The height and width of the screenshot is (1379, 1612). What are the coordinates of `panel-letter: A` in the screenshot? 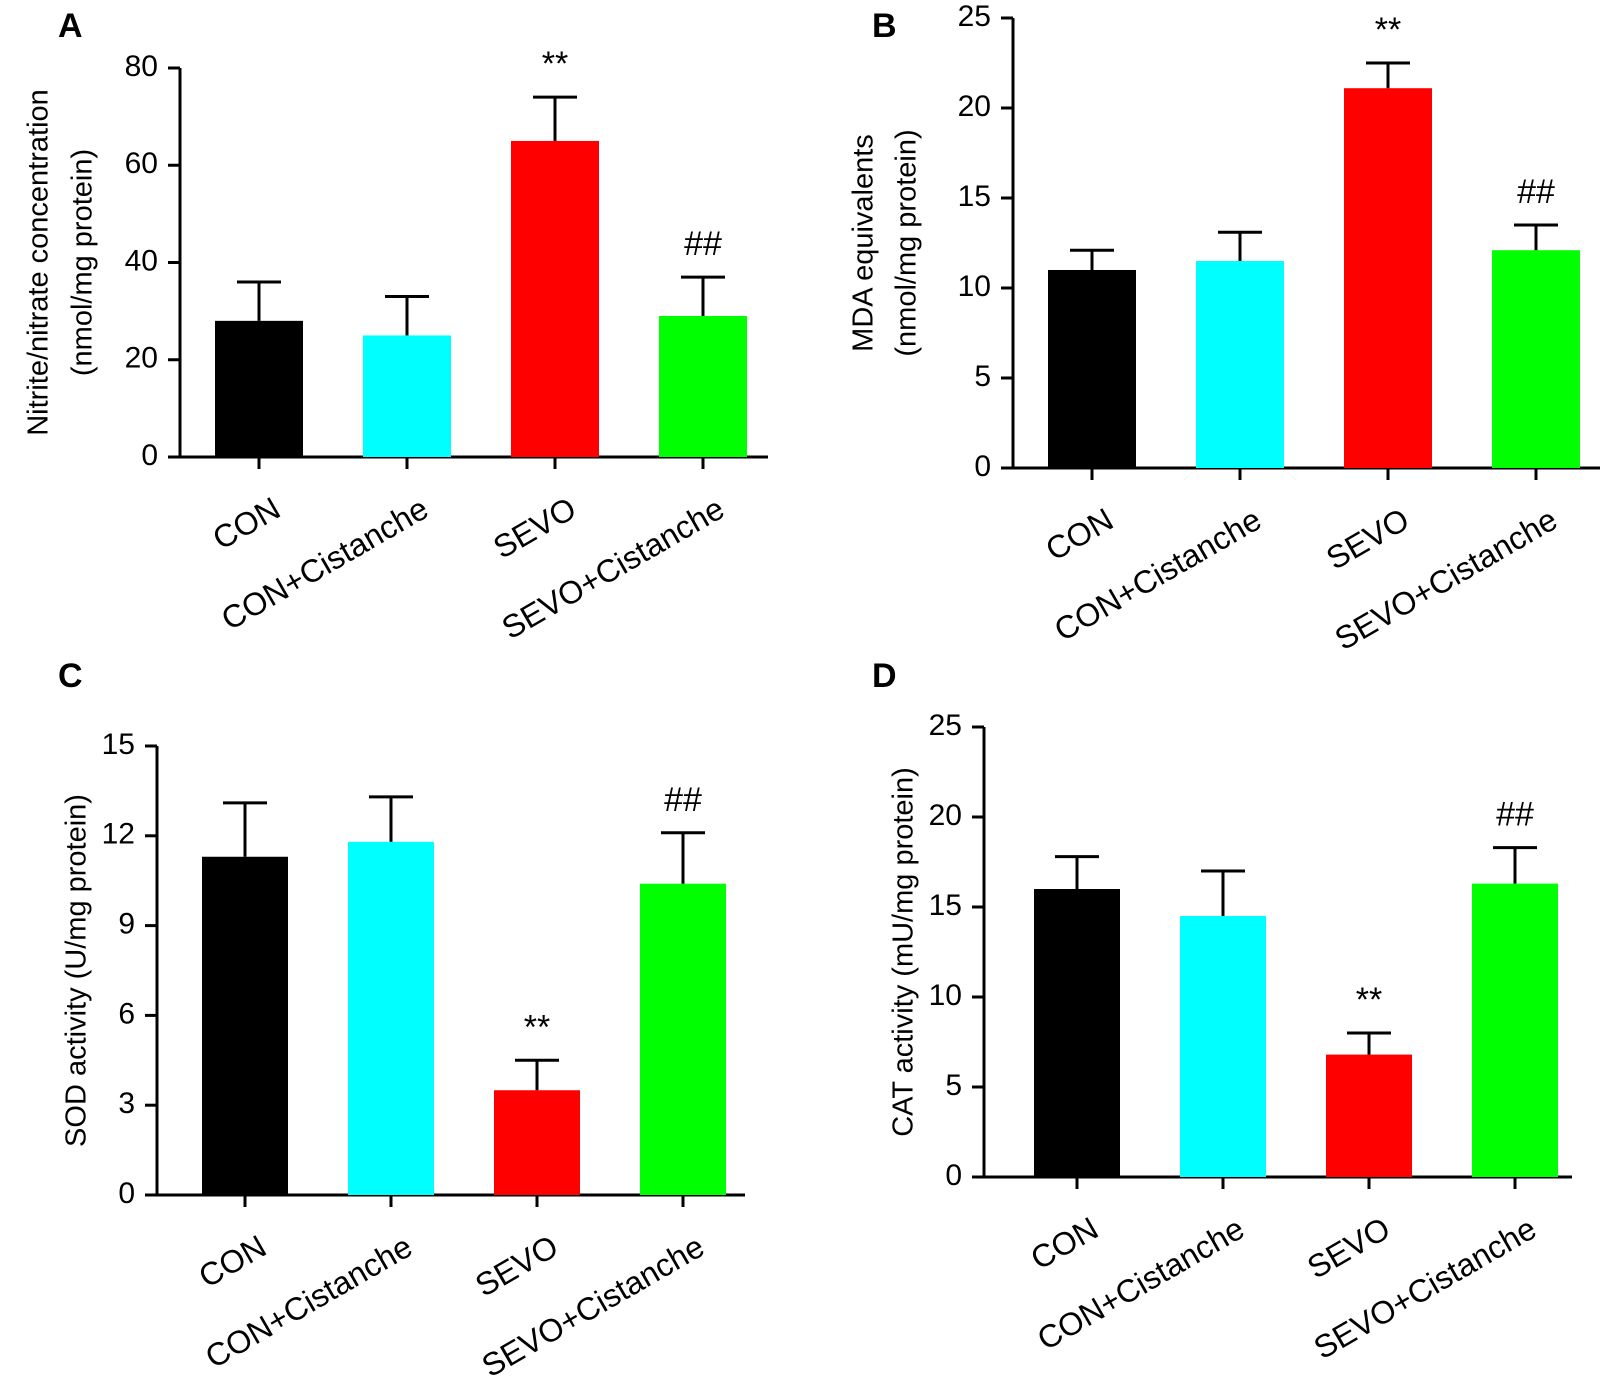 It's located at (70, 26).